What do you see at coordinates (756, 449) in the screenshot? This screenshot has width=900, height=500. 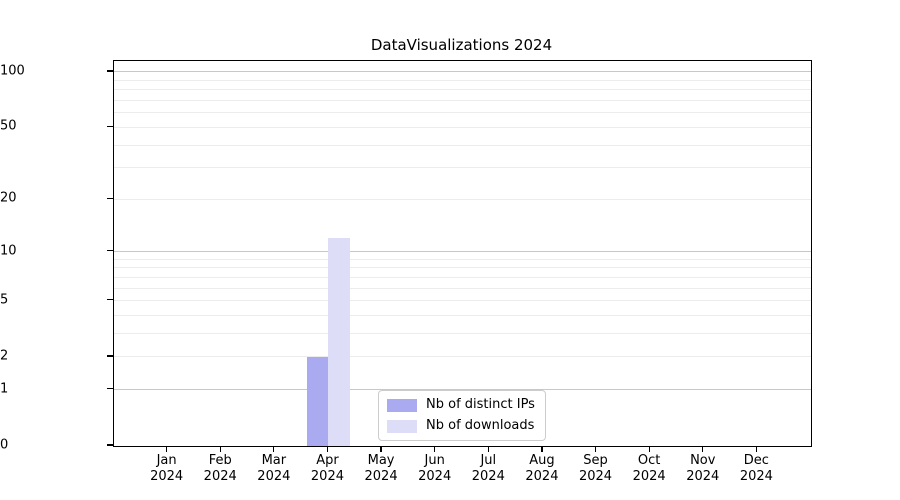 I see `x-tick-mark-dec` at bounding box center [756, 449].